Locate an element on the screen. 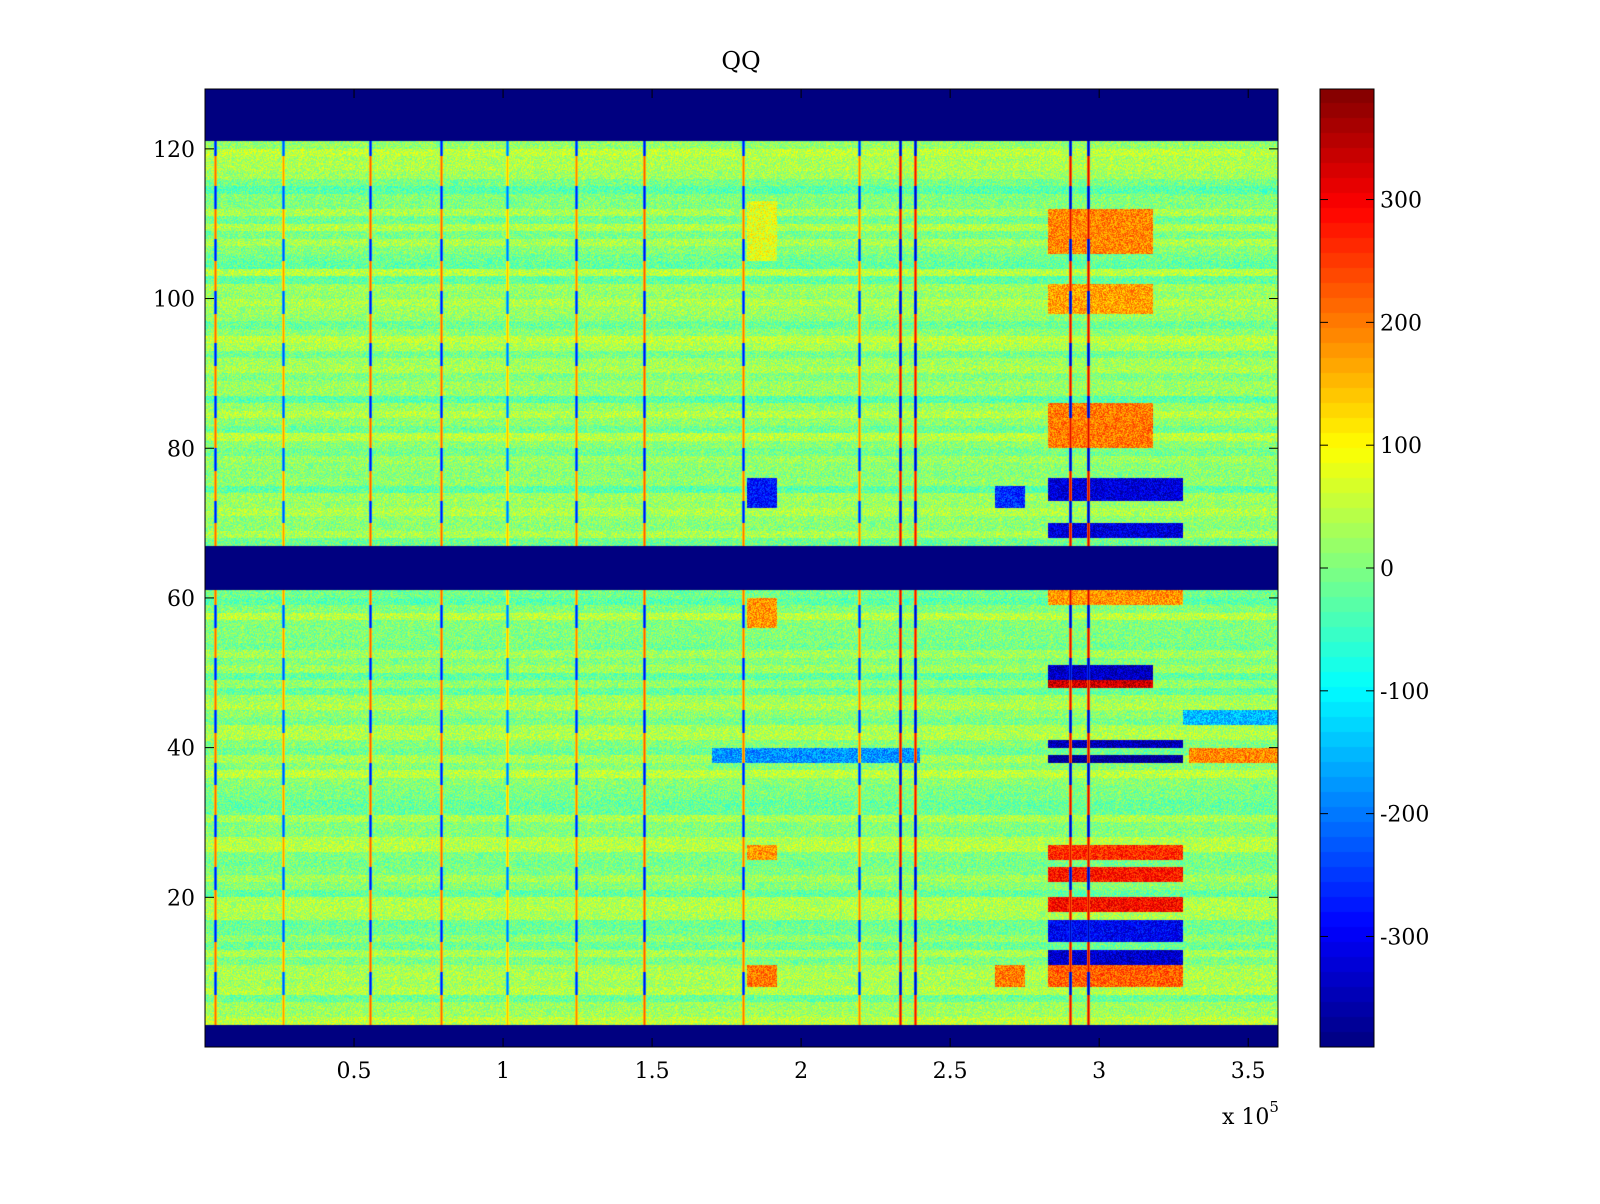  colorbar-tick-label: 200 is located at coordinates (1401, 323).